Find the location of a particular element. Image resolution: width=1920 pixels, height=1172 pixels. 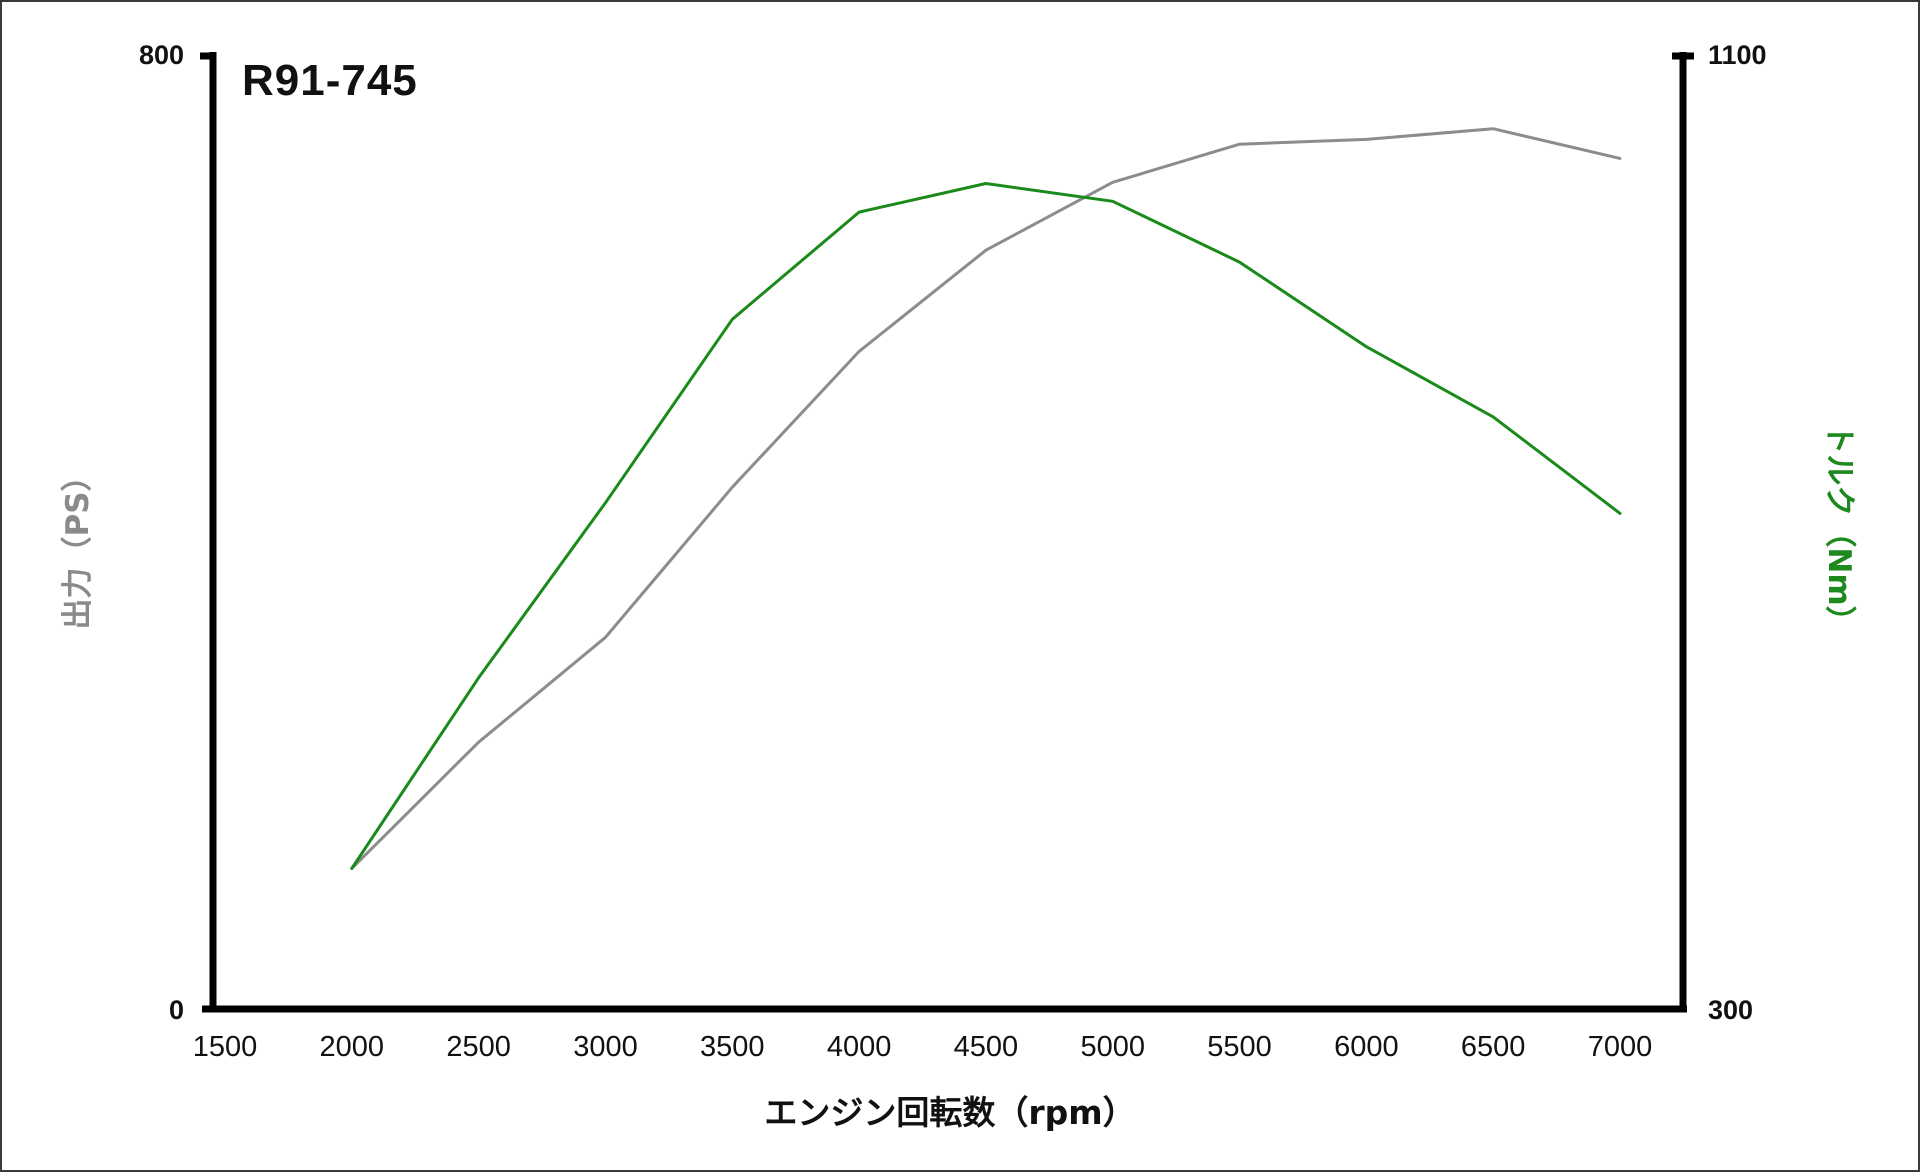

right-y-tick-top: 1100 is located at coordinates (1737, 55).